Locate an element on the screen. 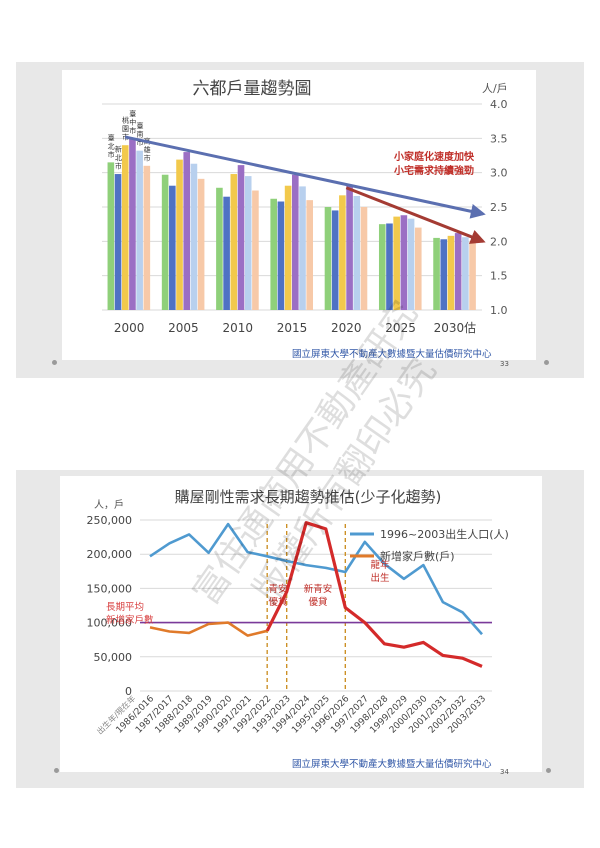 This screenshot has height=848, width=600. series-label-char: 中 is located at coordinates (132, 121).